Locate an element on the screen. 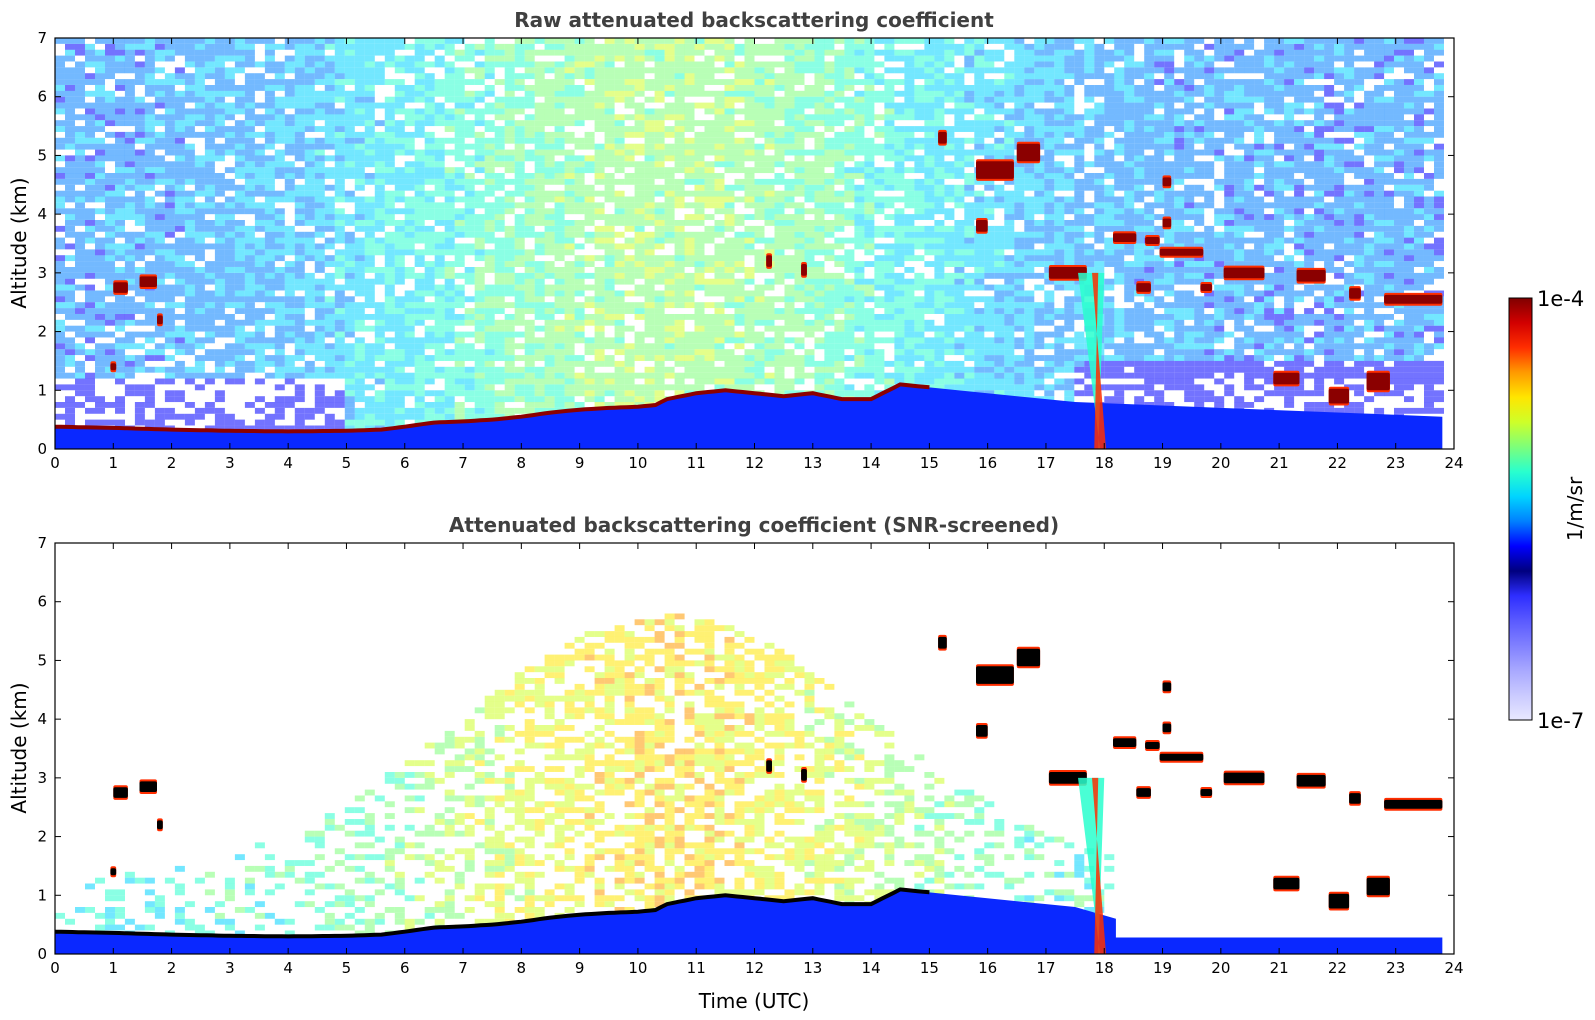  colorbar-min-label: 1e-7 is located at coordinates (1560, 721).